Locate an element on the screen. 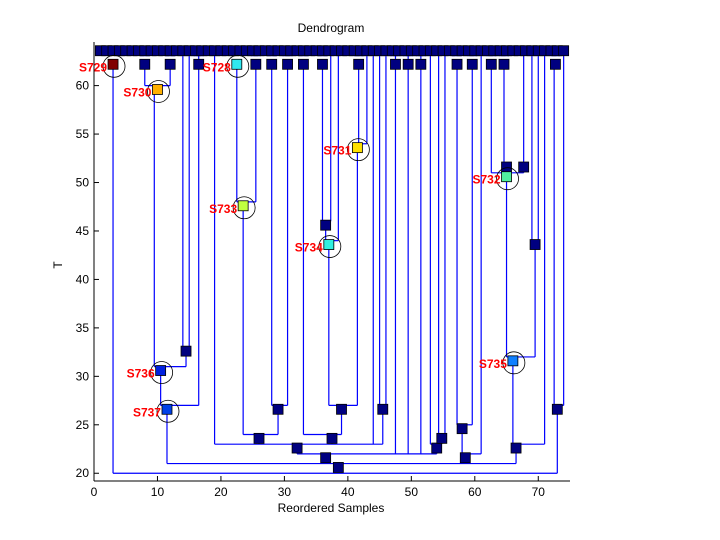  cluster-marker-s736 is located at coordinates (161, 370).